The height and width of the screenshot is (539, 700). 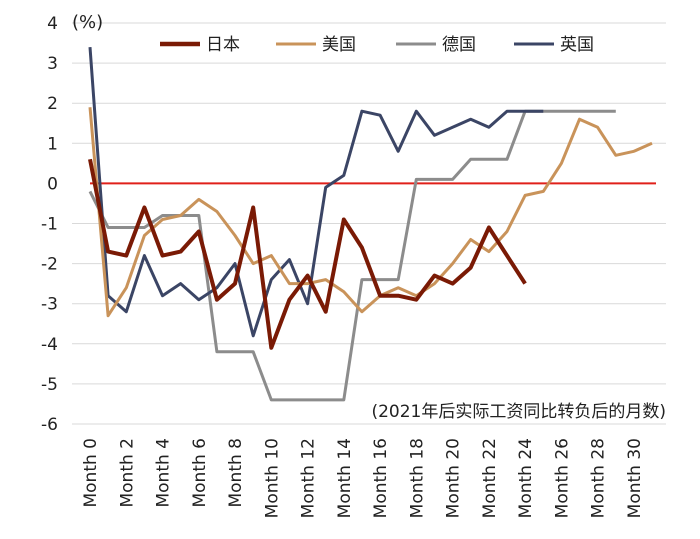 What do you see at coordinates (345, 478) in the screenshot?
I see `x-tick-label: Month 14` at bounding box center [345, 478].